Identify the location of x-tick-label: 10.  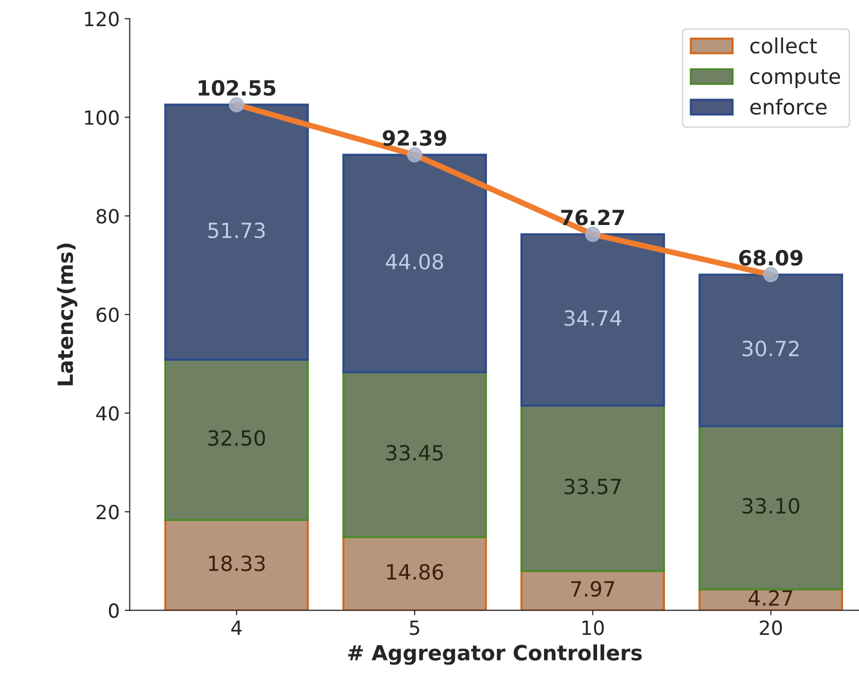
(593, 628).